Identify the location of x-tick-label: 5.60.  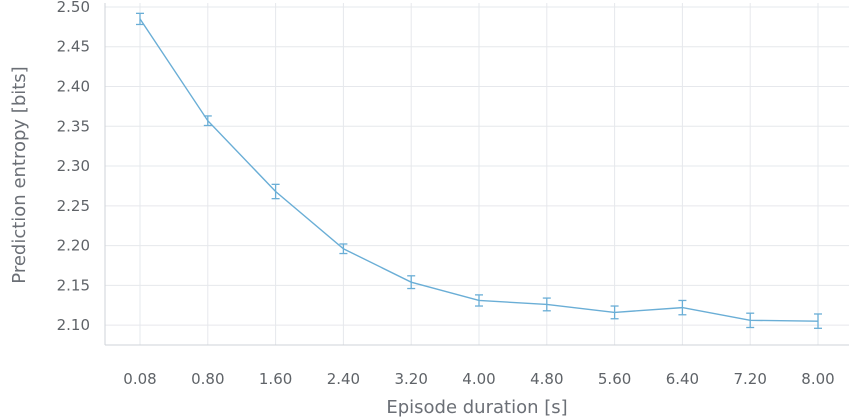
(614, 379).